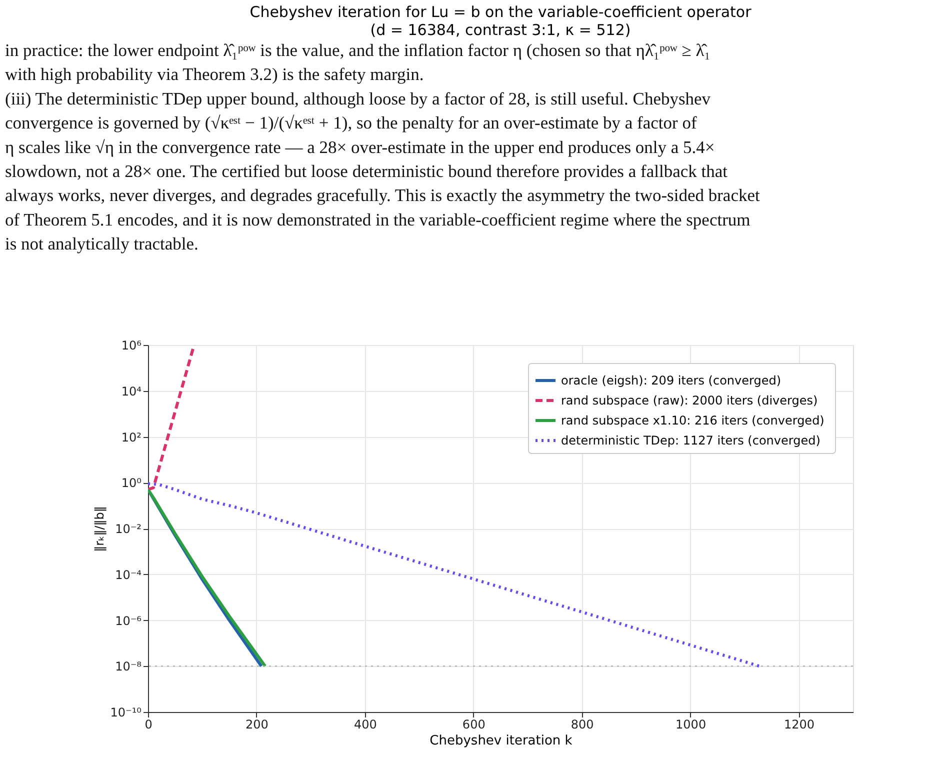 This screenshot has width=932, height=761. What do you see at coordinates (214, 74) in the screenshot?
I see `text: with high probability via Theorem 3.2) is the safety margin.` at bounding box center [214, 74].